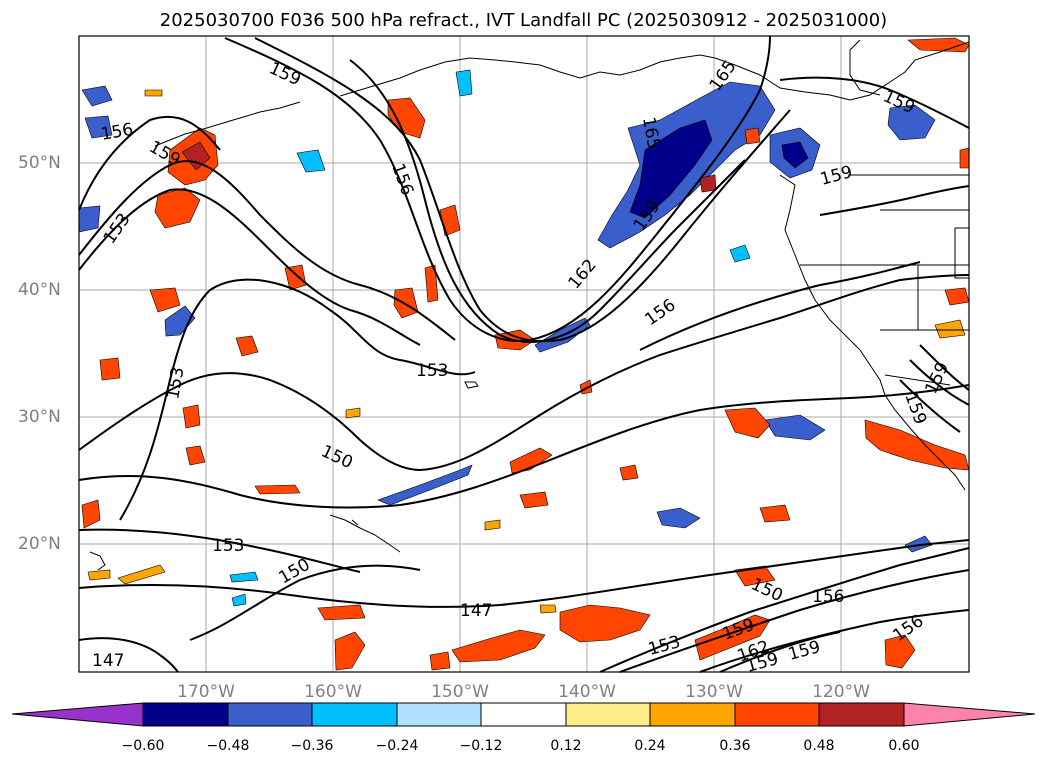  Describe the element at coordinates (39, 544) in the screenshot. I see `lat-label-20n: 20°N` at that location.